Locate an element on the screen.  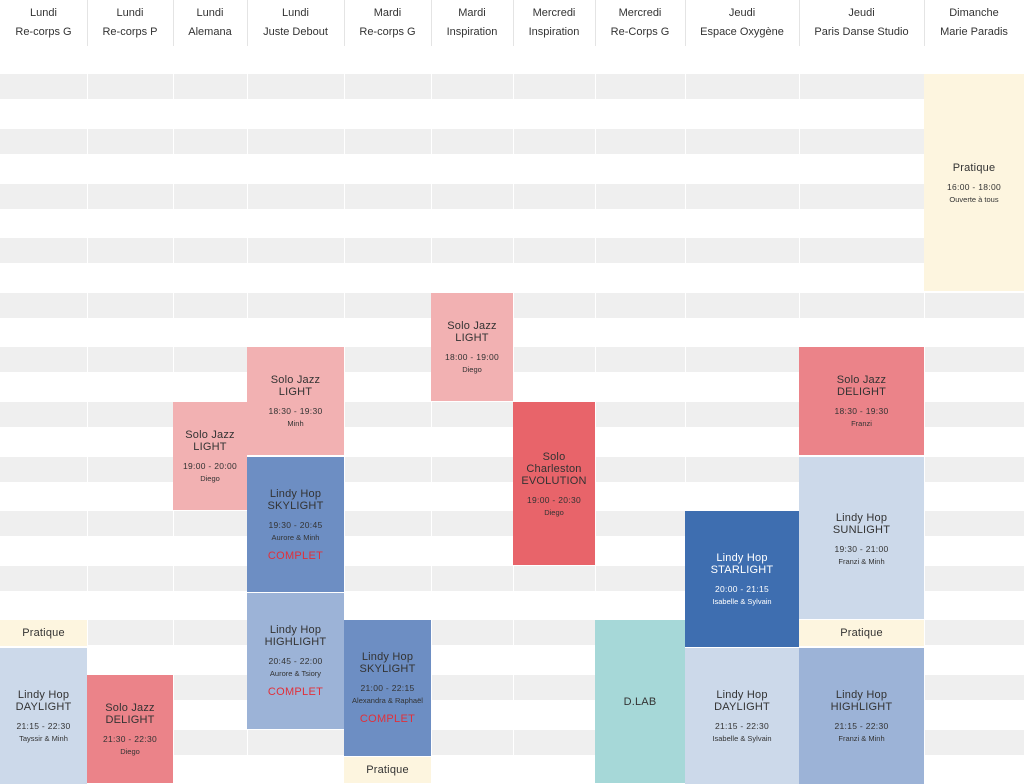
column-studio: Alemana is located at coordinates (210, 32).